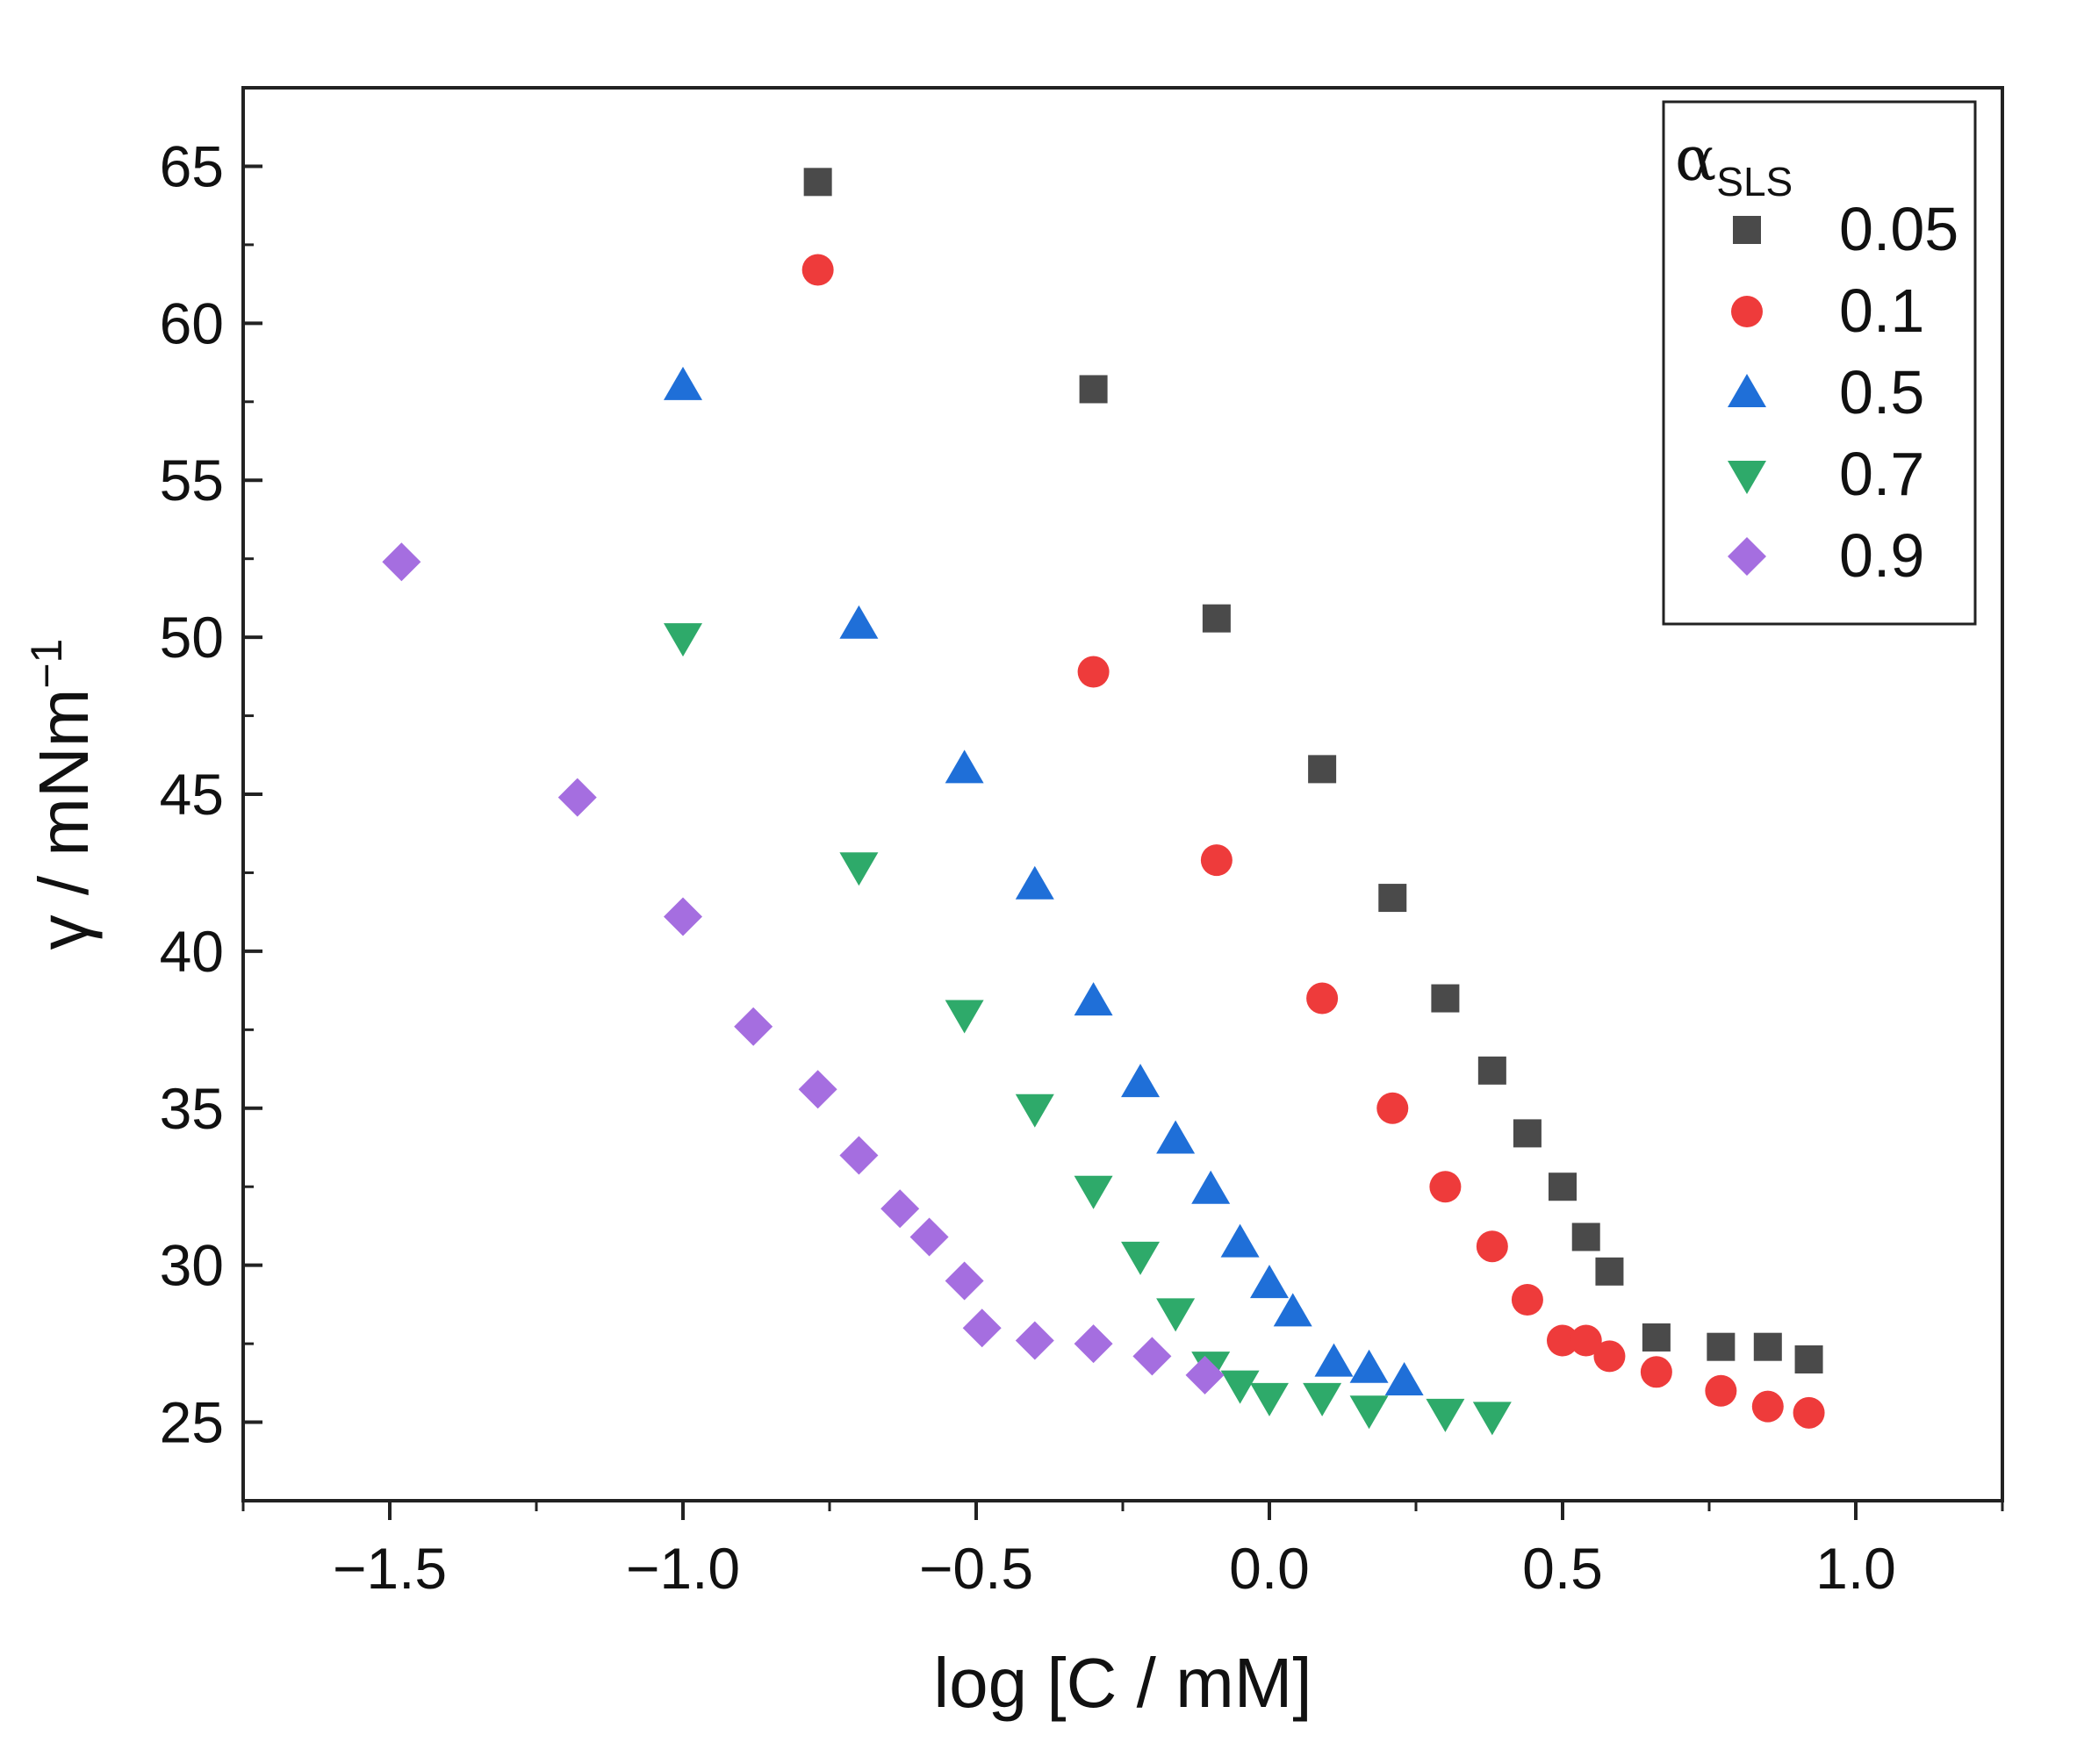 The image size is (2077, 1764). I want to click on legend-title: αSLS, so click(1734, 163).